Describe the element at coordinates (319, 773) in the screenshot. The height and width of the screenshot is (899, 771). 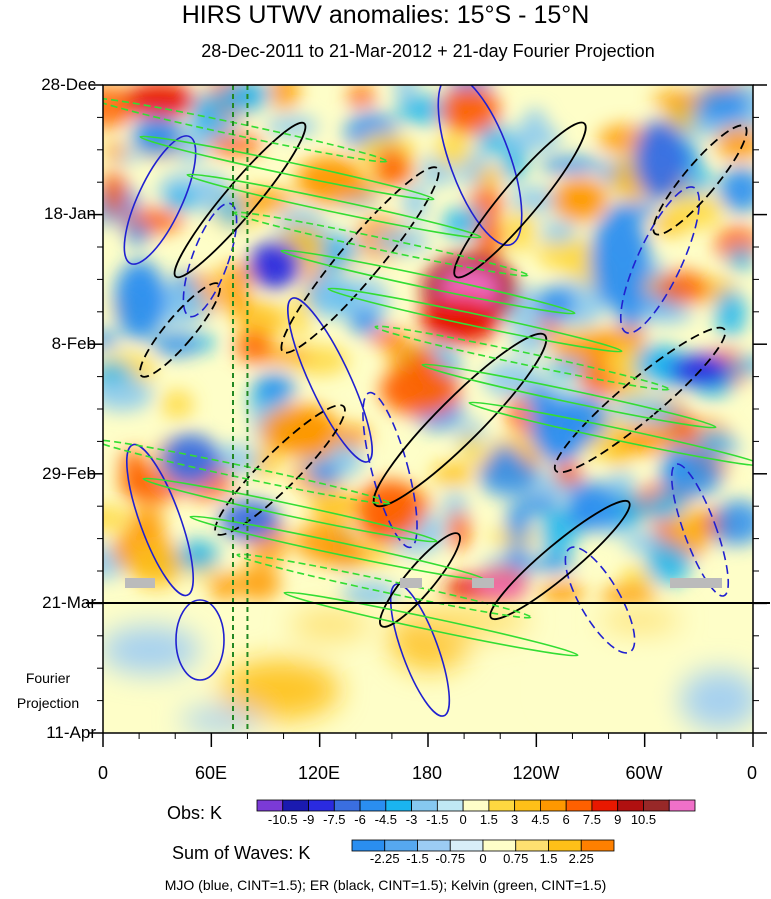
I see `x-tick-label: 120E` at that location.